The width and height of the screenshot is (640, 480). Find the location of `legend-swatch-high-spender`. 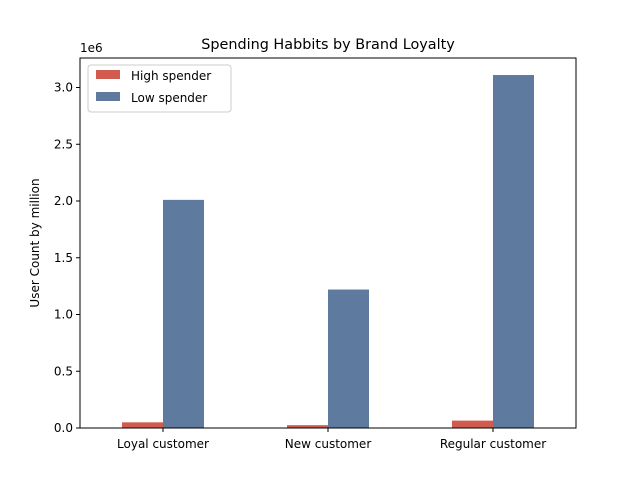

legend-swatch-high-spender is located at coordinates (108, 74).